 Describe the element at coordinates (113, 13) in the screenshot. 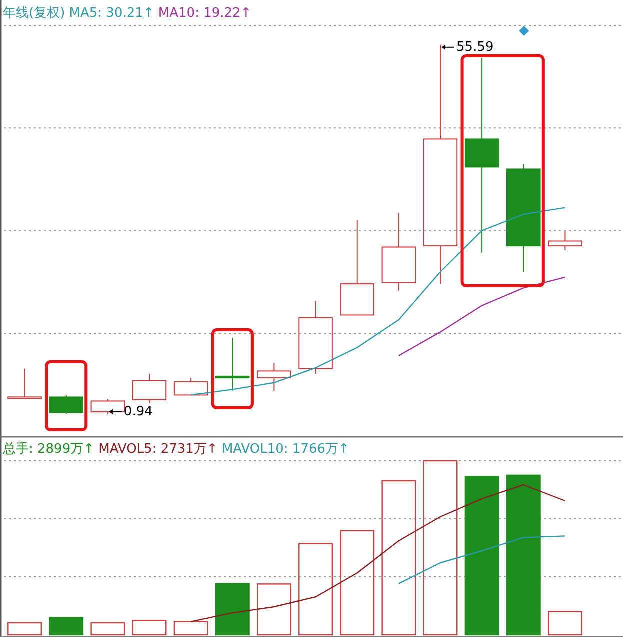

I see `text: MA5: 30.21↑` at that location.